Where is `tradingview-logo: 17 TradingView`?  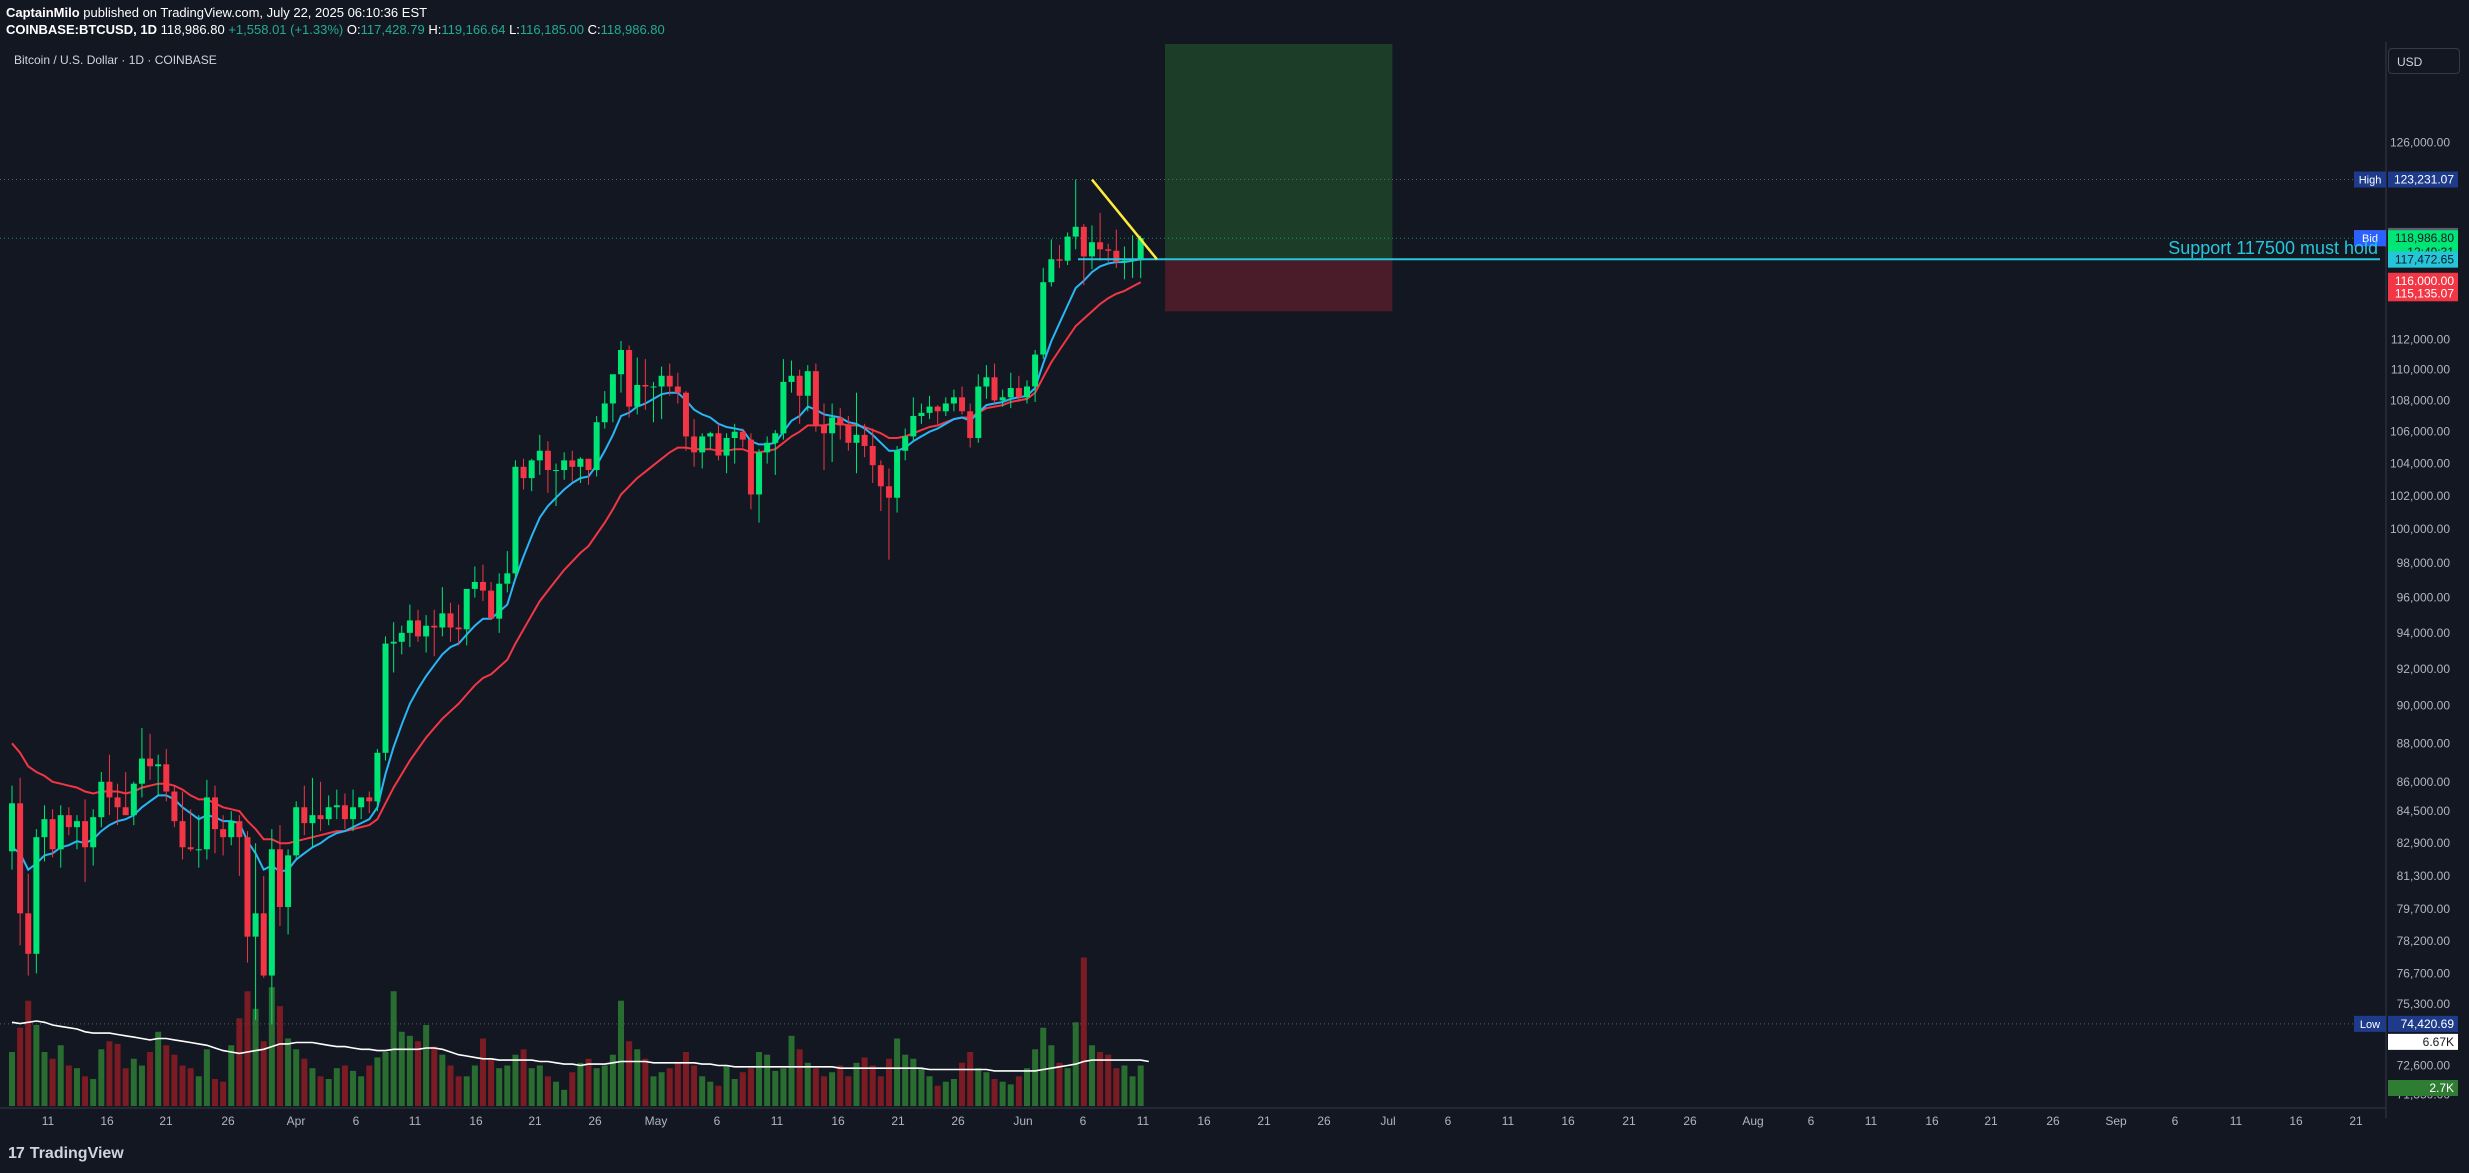
tradingview-logo: 17 TradingView is located at coordinates (66, 1154).